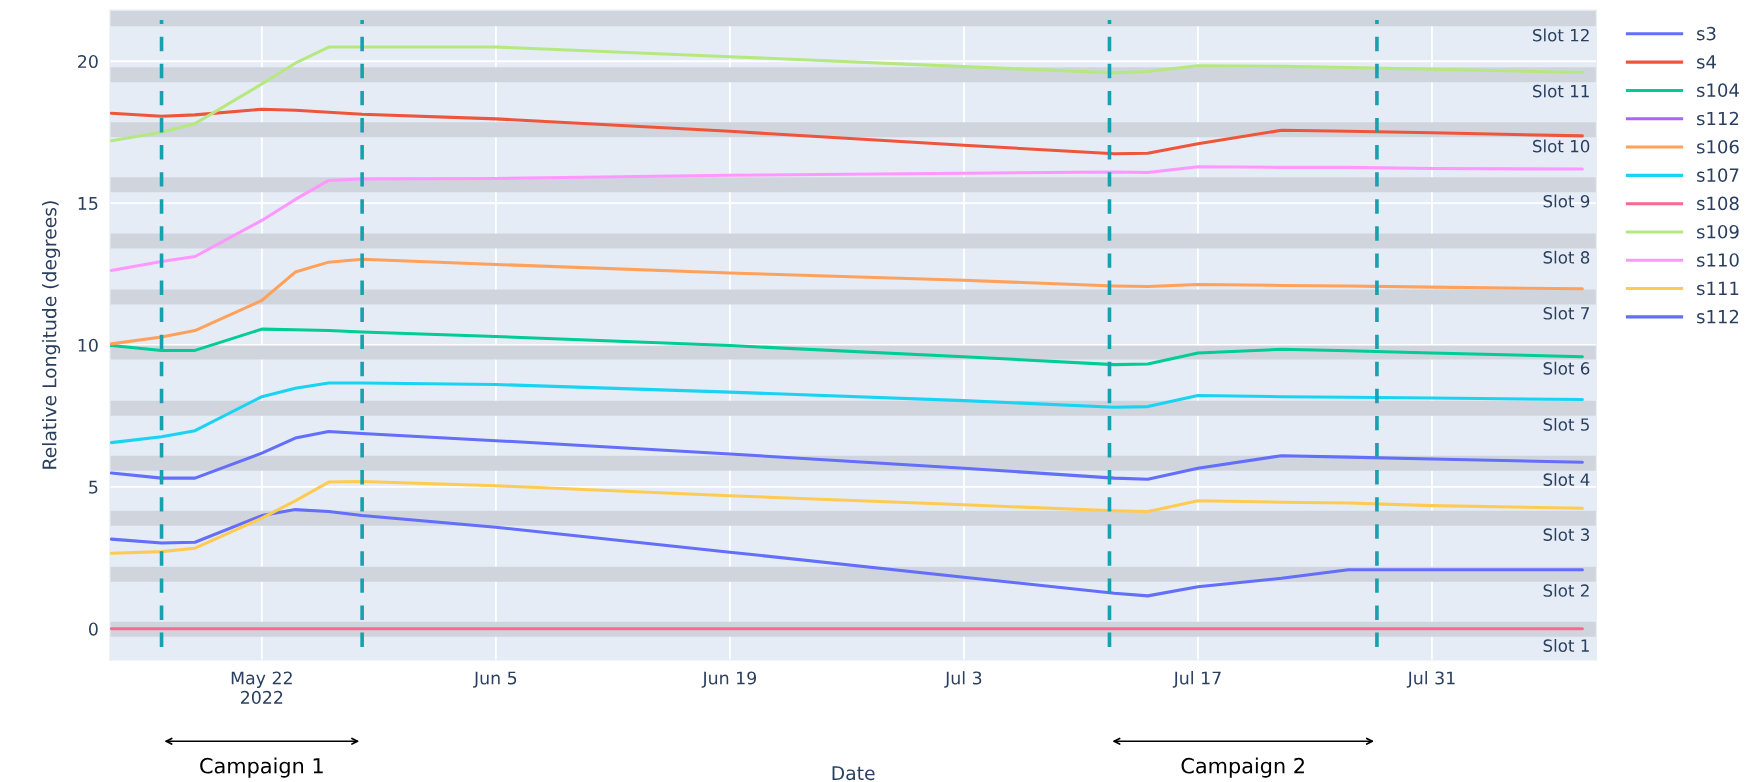 This screenshot has height=782, width=1760. What do you see at coordinates (1566, 534) in the screenshot?
I see `band-label: Slot 3` at bounding box center [1566, 534].